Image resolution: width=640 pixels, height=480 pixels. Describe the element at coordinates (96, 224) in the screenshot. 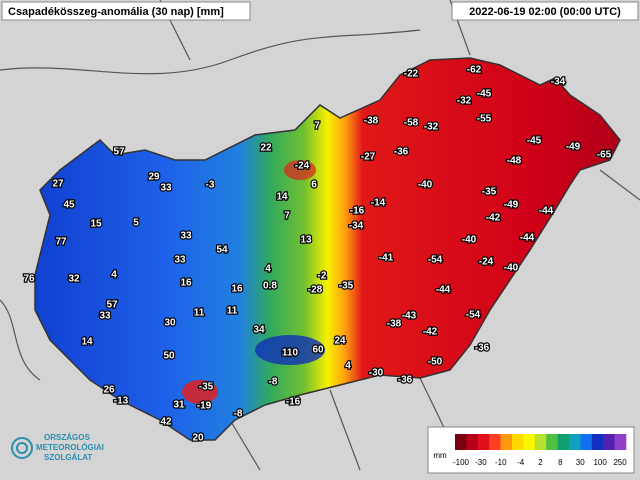

I see `station-value: 15` at that location.